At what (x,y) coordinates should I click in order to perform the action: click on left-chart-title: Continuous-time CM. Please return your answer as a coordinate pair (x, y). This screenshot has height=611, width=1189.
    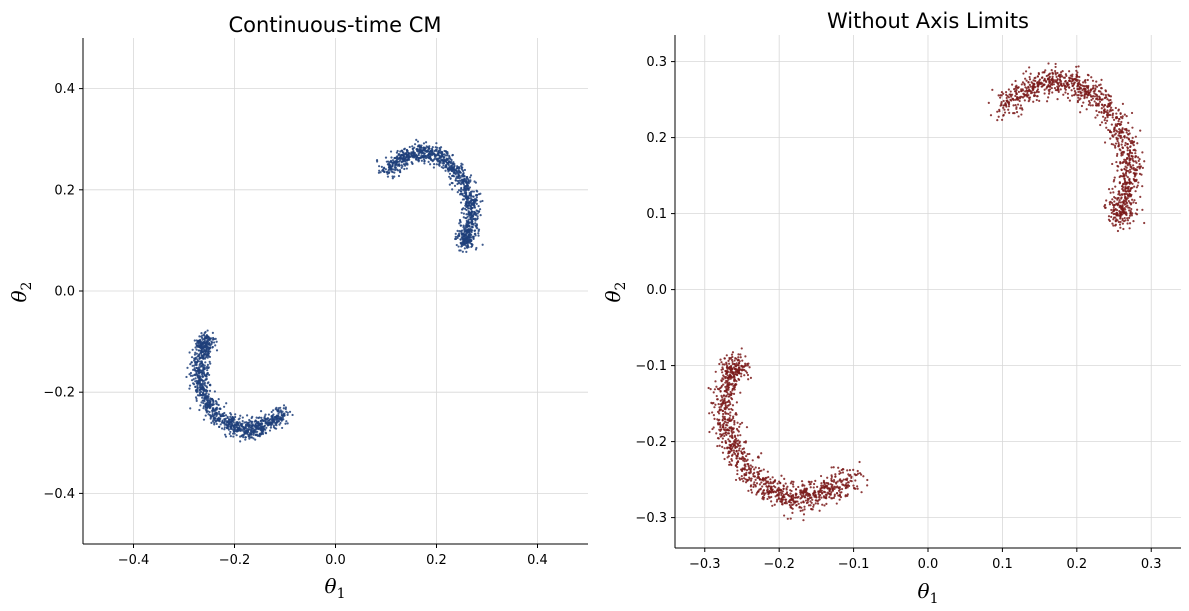
    Looking at the image, I should click on (334, 25).